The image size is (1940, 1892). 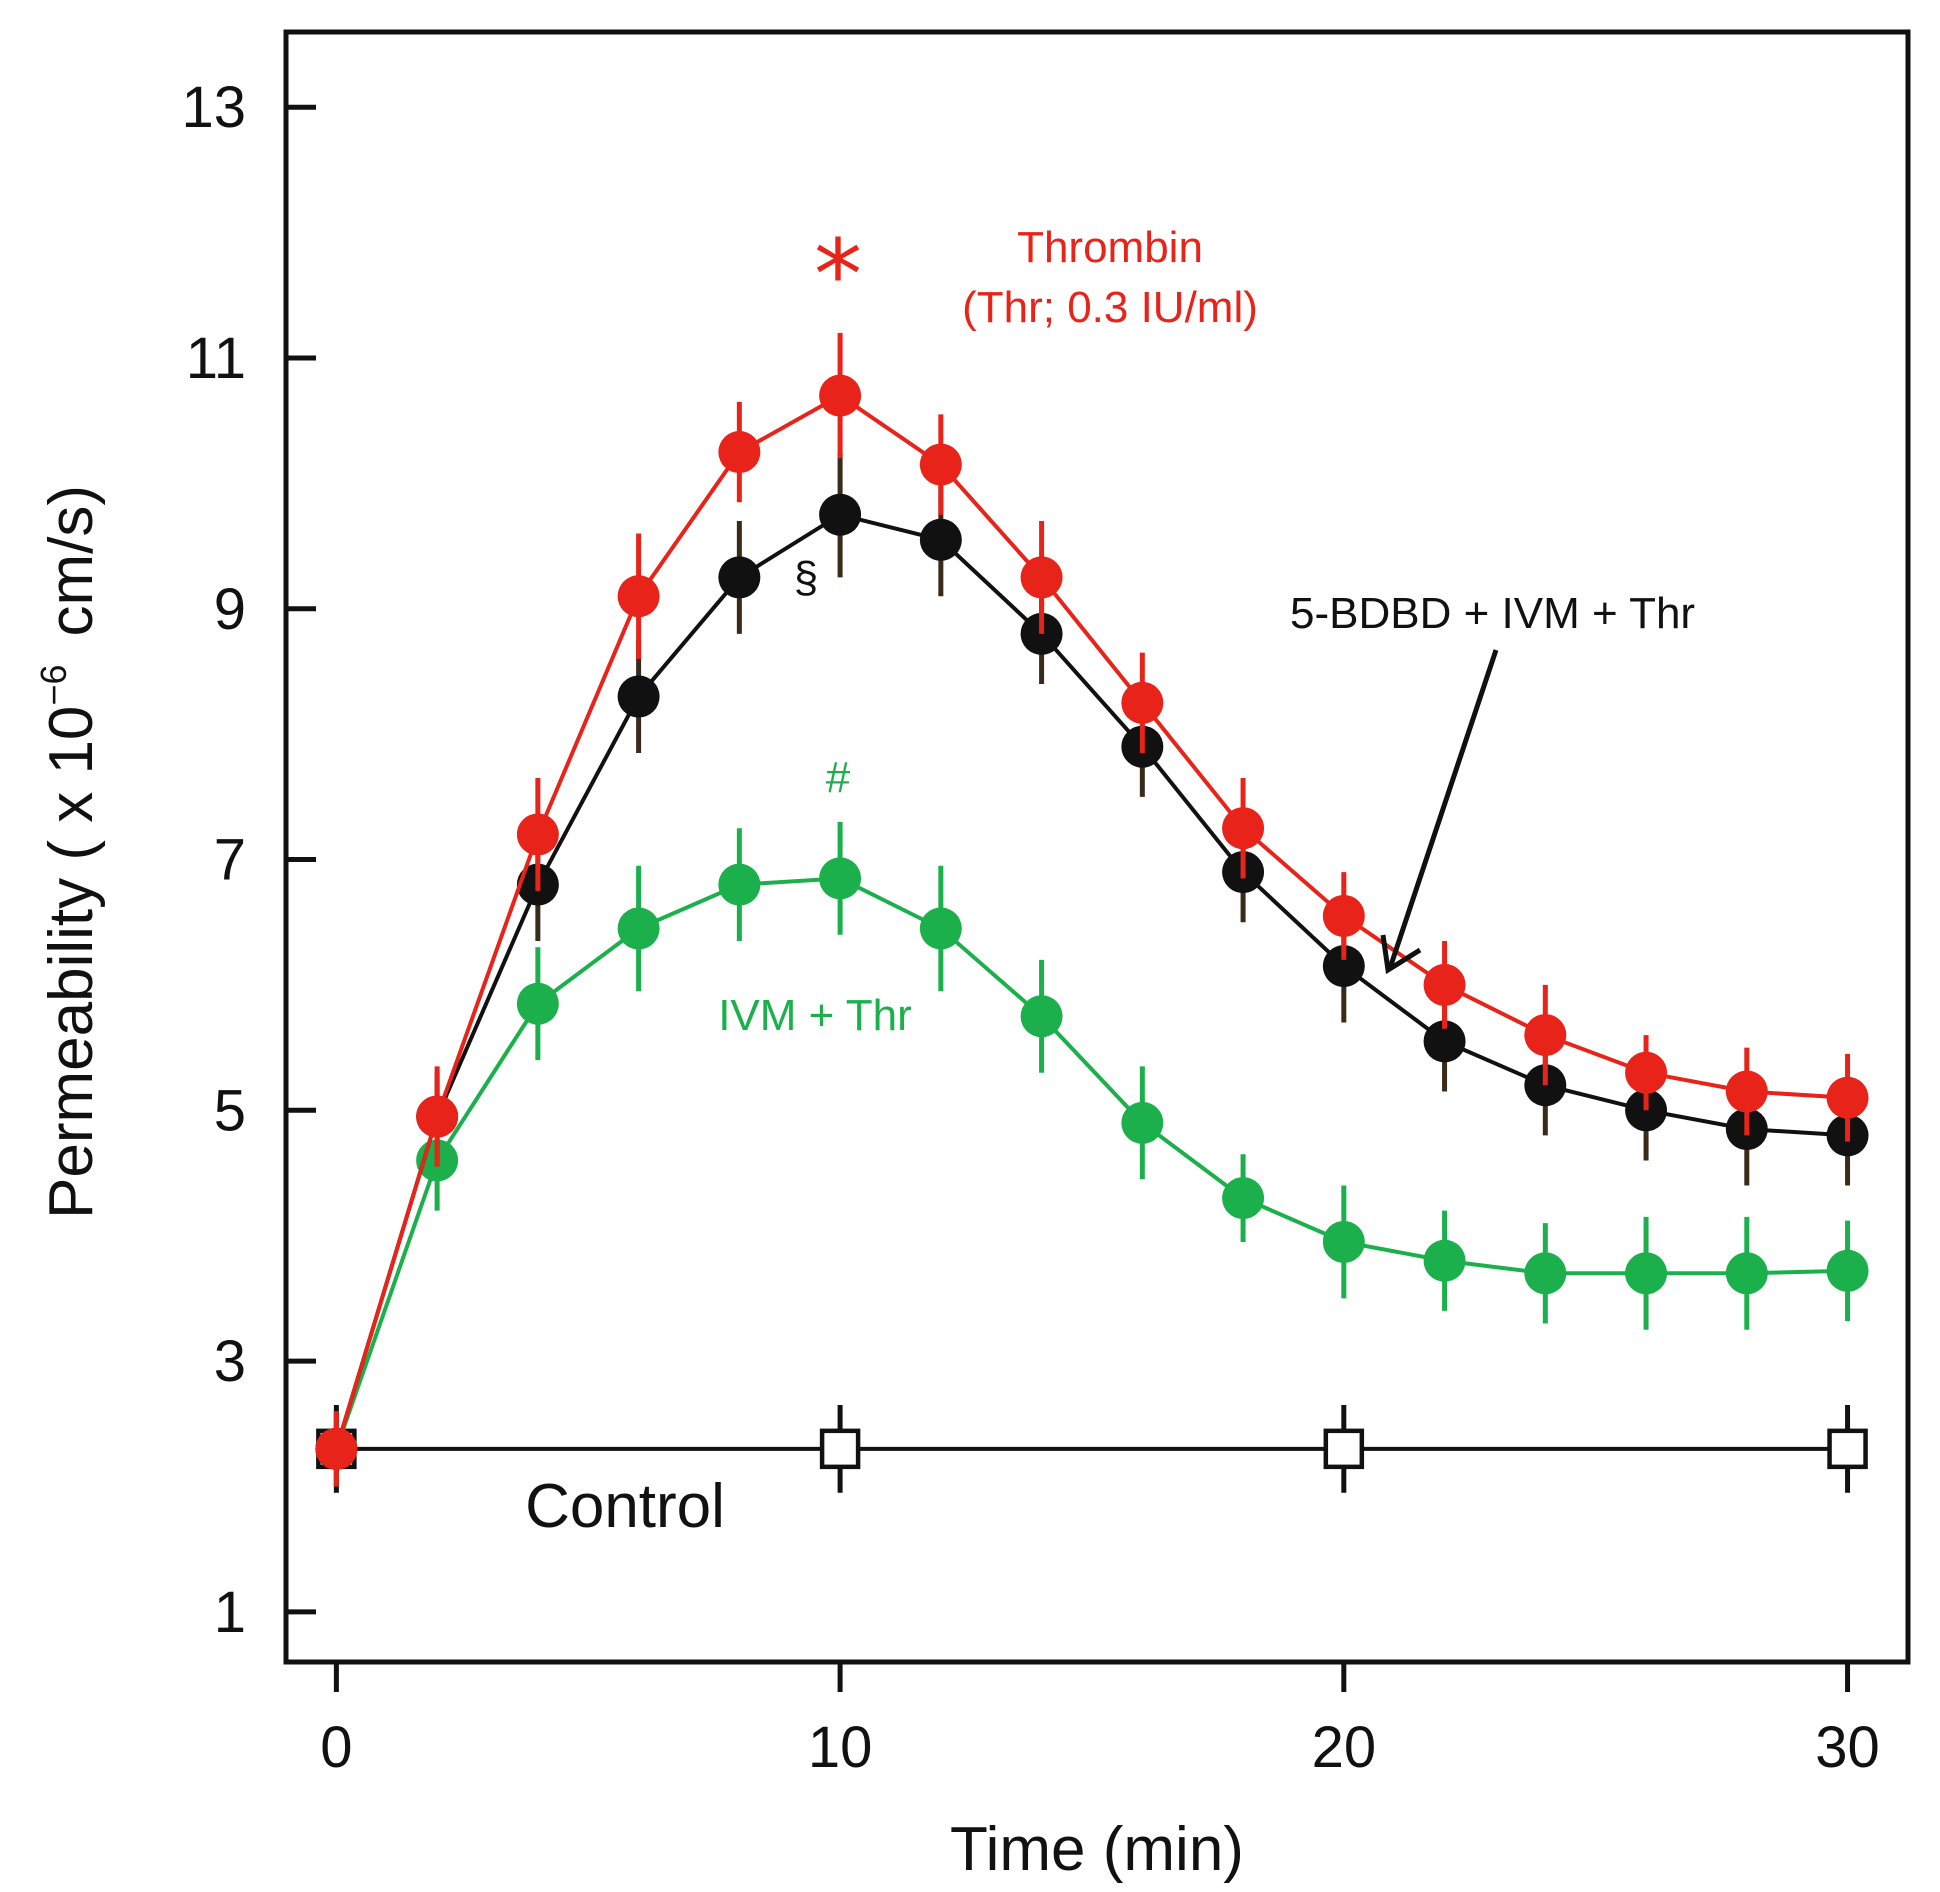 What do you see at coordinates (230, 860) in the screenshot?
I see `y-tick-label: 7` at bounding box center [230, 860].